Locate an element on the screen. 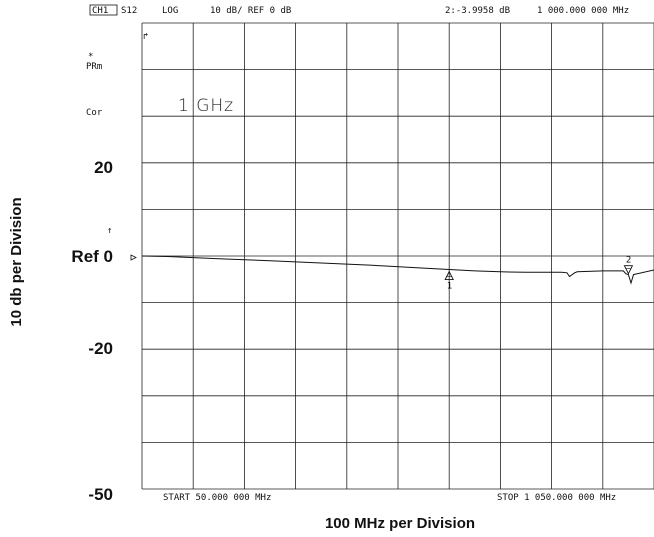  marker-frequency: 1 000.000 000 MHz is located at coordinates (583, 11).